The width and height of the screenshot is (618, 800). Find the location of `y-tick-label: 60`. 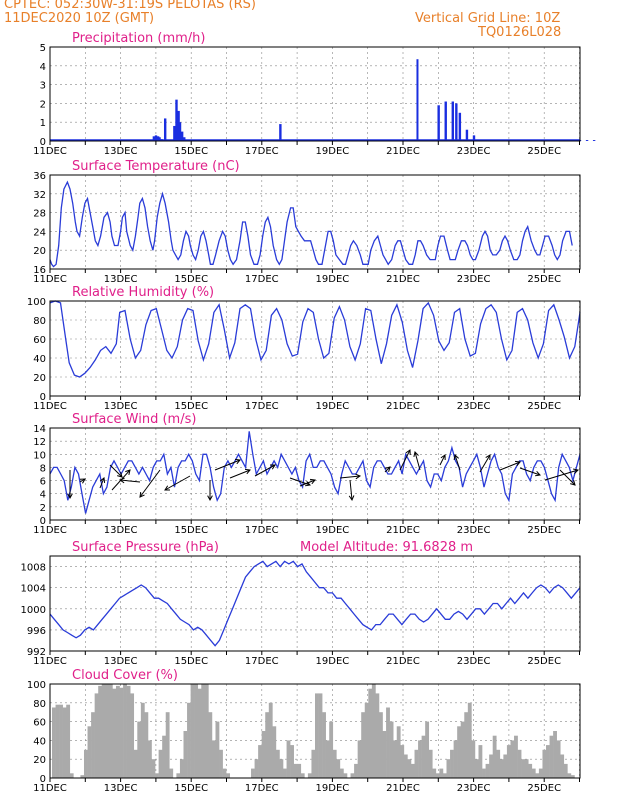

y-tick-label: 60 is located at coordinates (39, 340).